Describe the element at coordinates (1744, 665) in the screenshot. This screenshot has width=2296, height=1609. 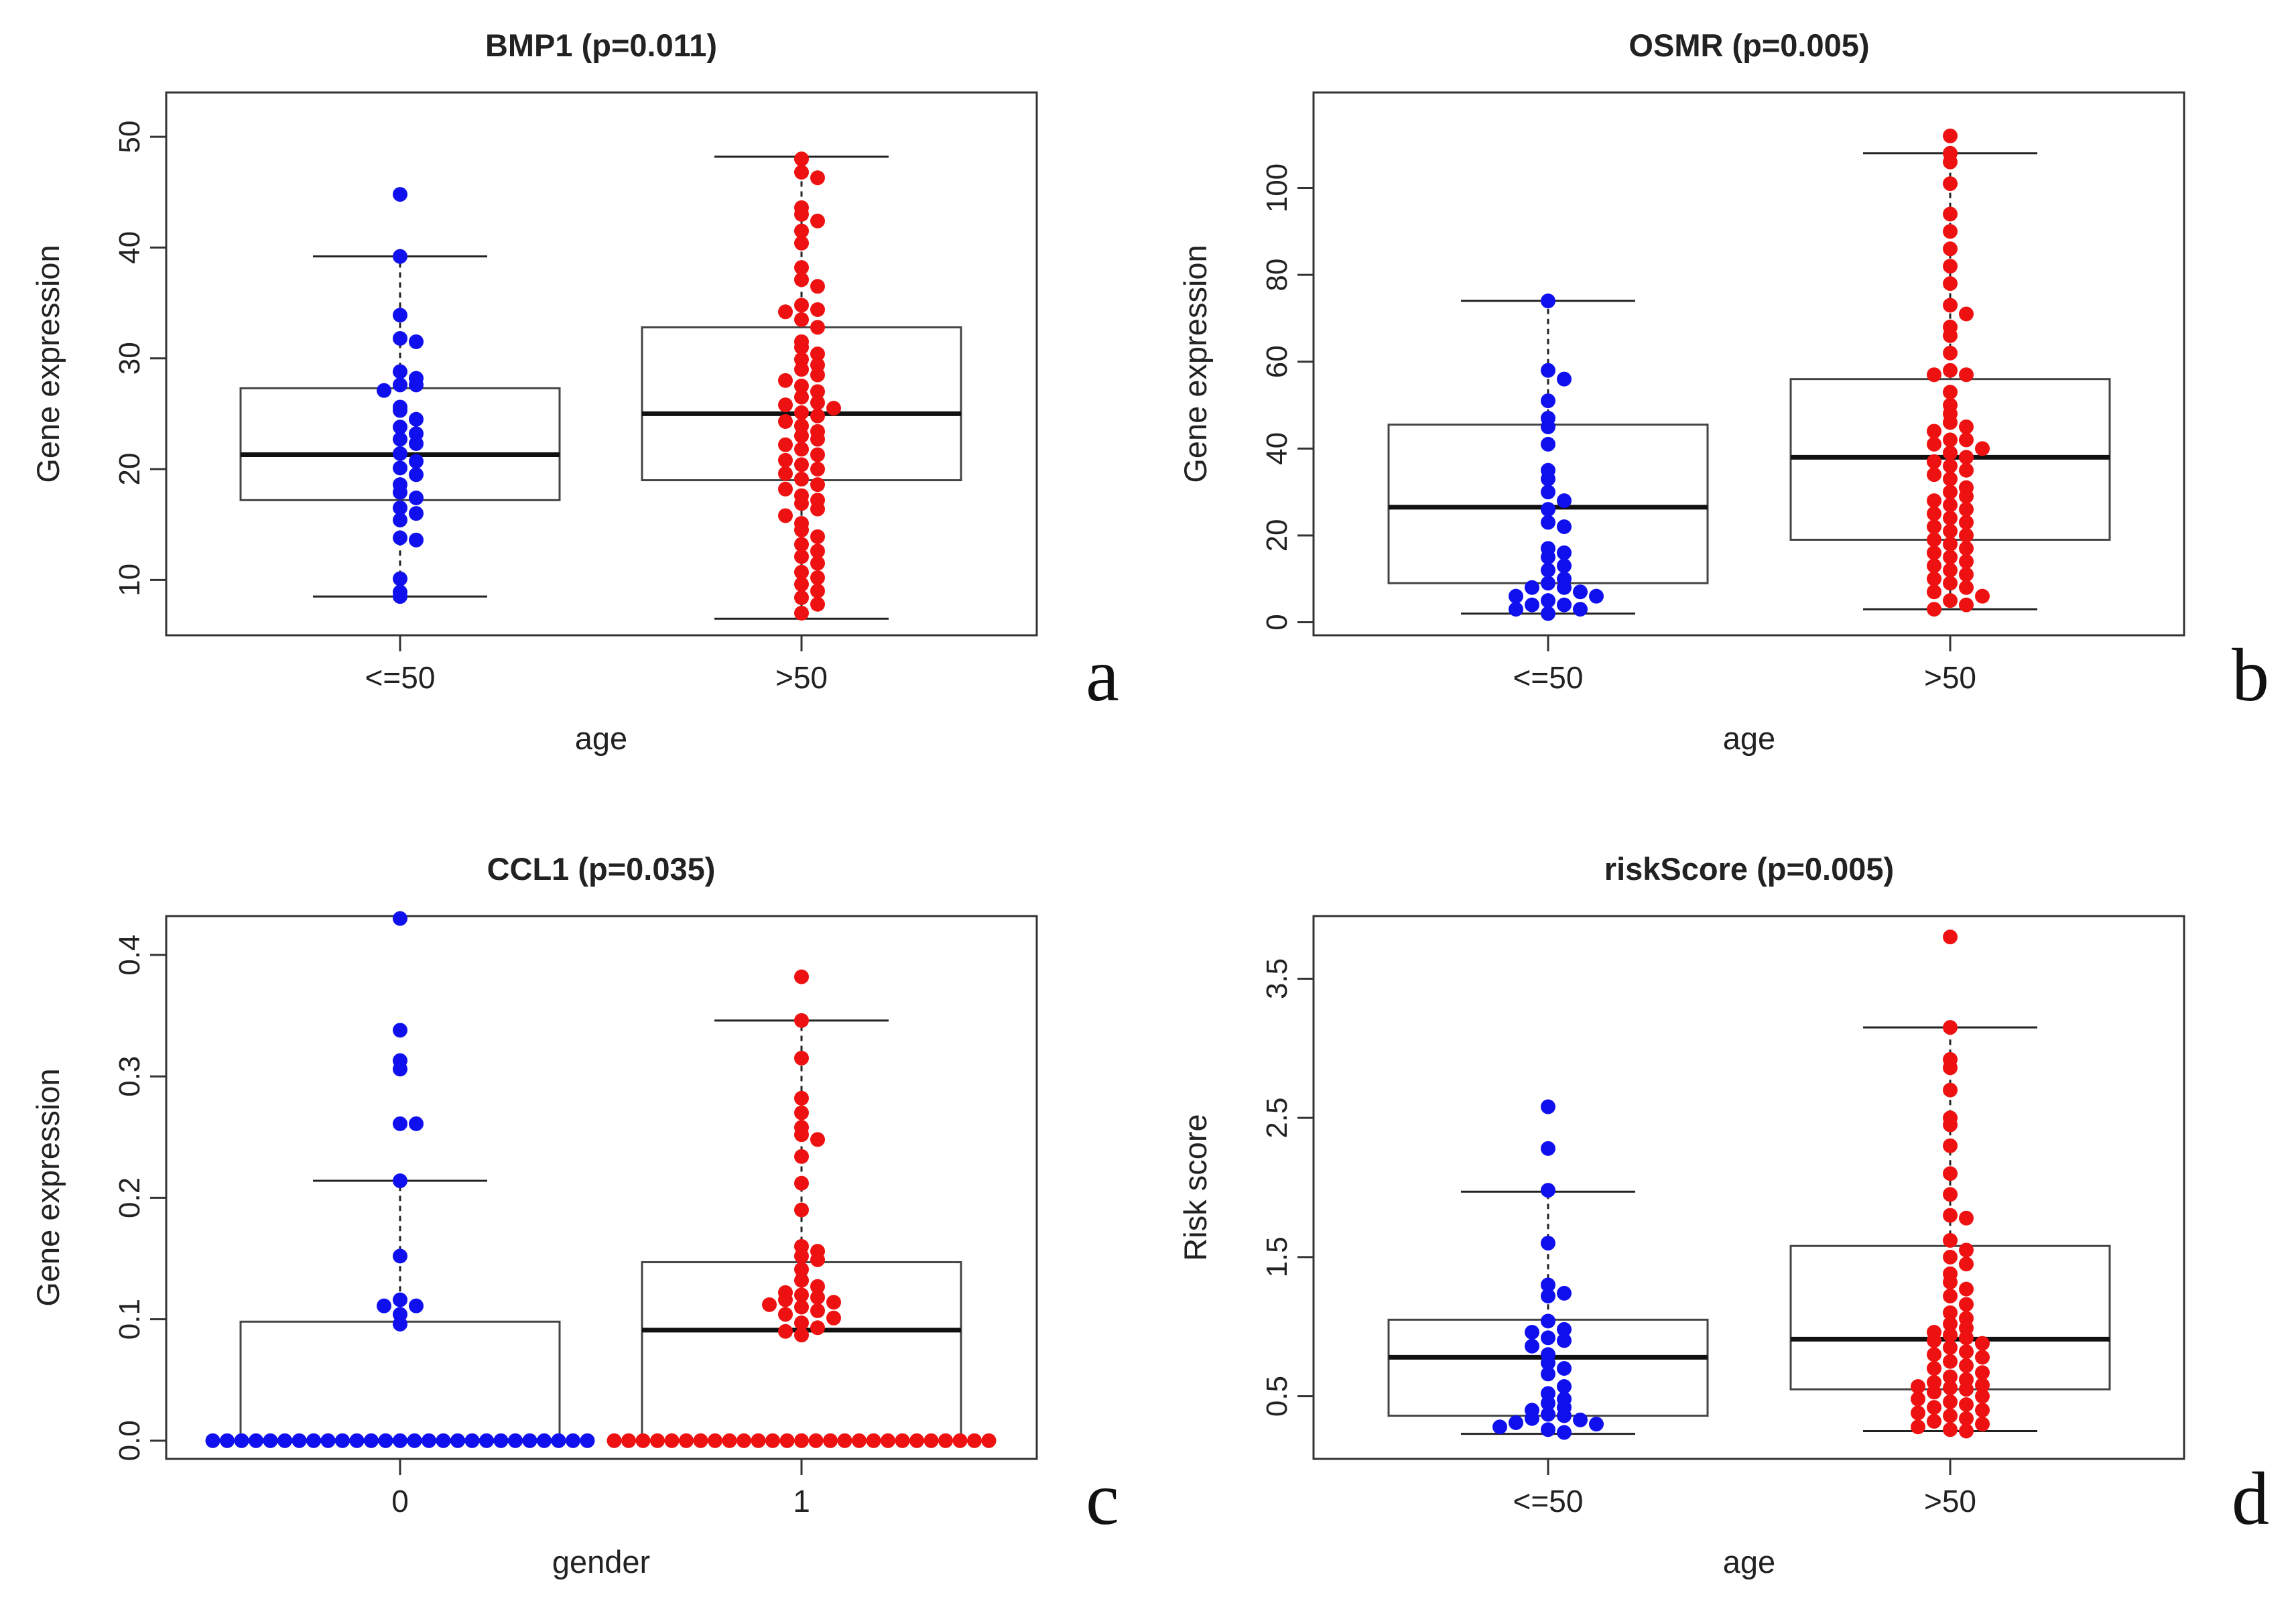
I see `panel-b-x-axis: <=50 >50` at that location.